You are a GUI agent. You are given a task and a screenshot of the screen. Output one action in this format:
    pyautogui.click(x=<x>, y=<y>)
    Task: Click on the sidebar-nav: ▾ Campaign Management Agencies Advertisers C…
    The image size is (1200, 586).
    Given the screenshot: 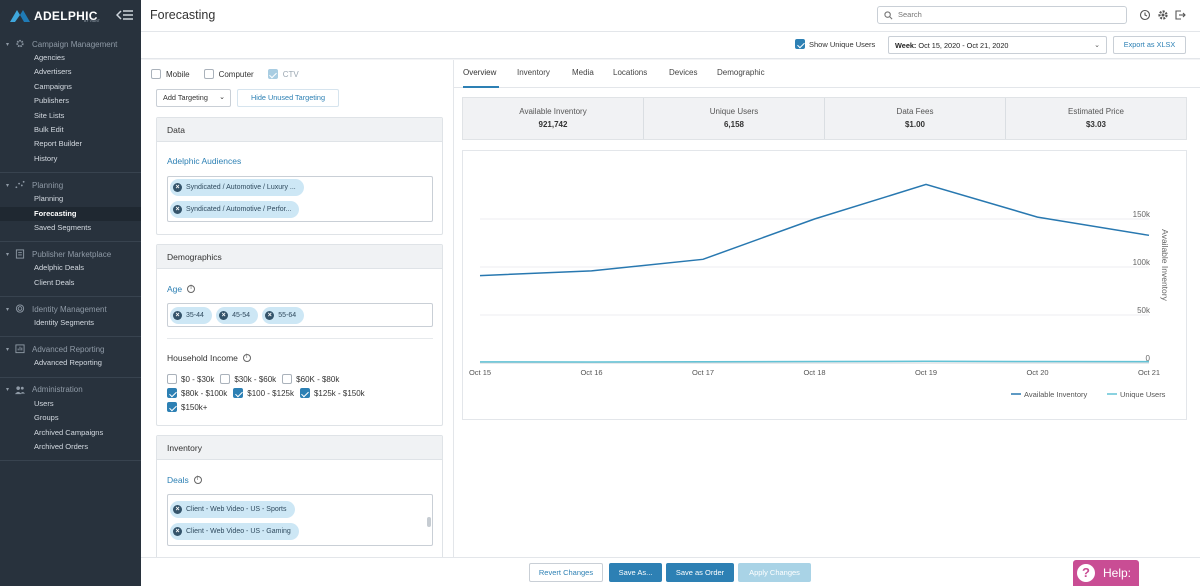 What is the action you would take?
    pyautogui.click(x=70, y=247)
    